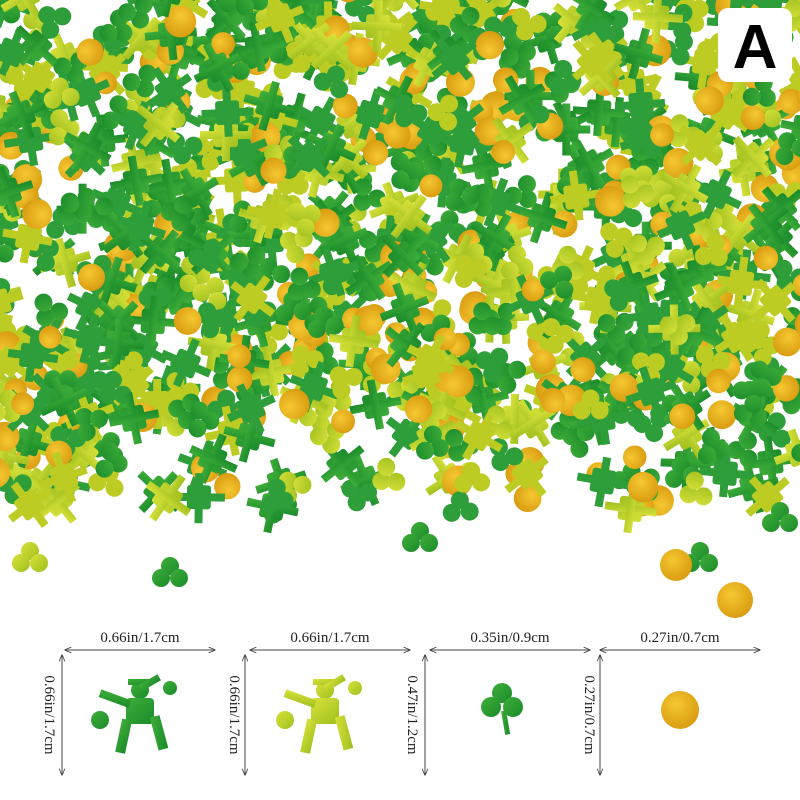 The height and width of the screenshot is (800, 800). What do you see at coordinates (589, 714) in the screenshot?
I see `height-label: 0.27in/0.7cm` at bounding box center [589, 714].